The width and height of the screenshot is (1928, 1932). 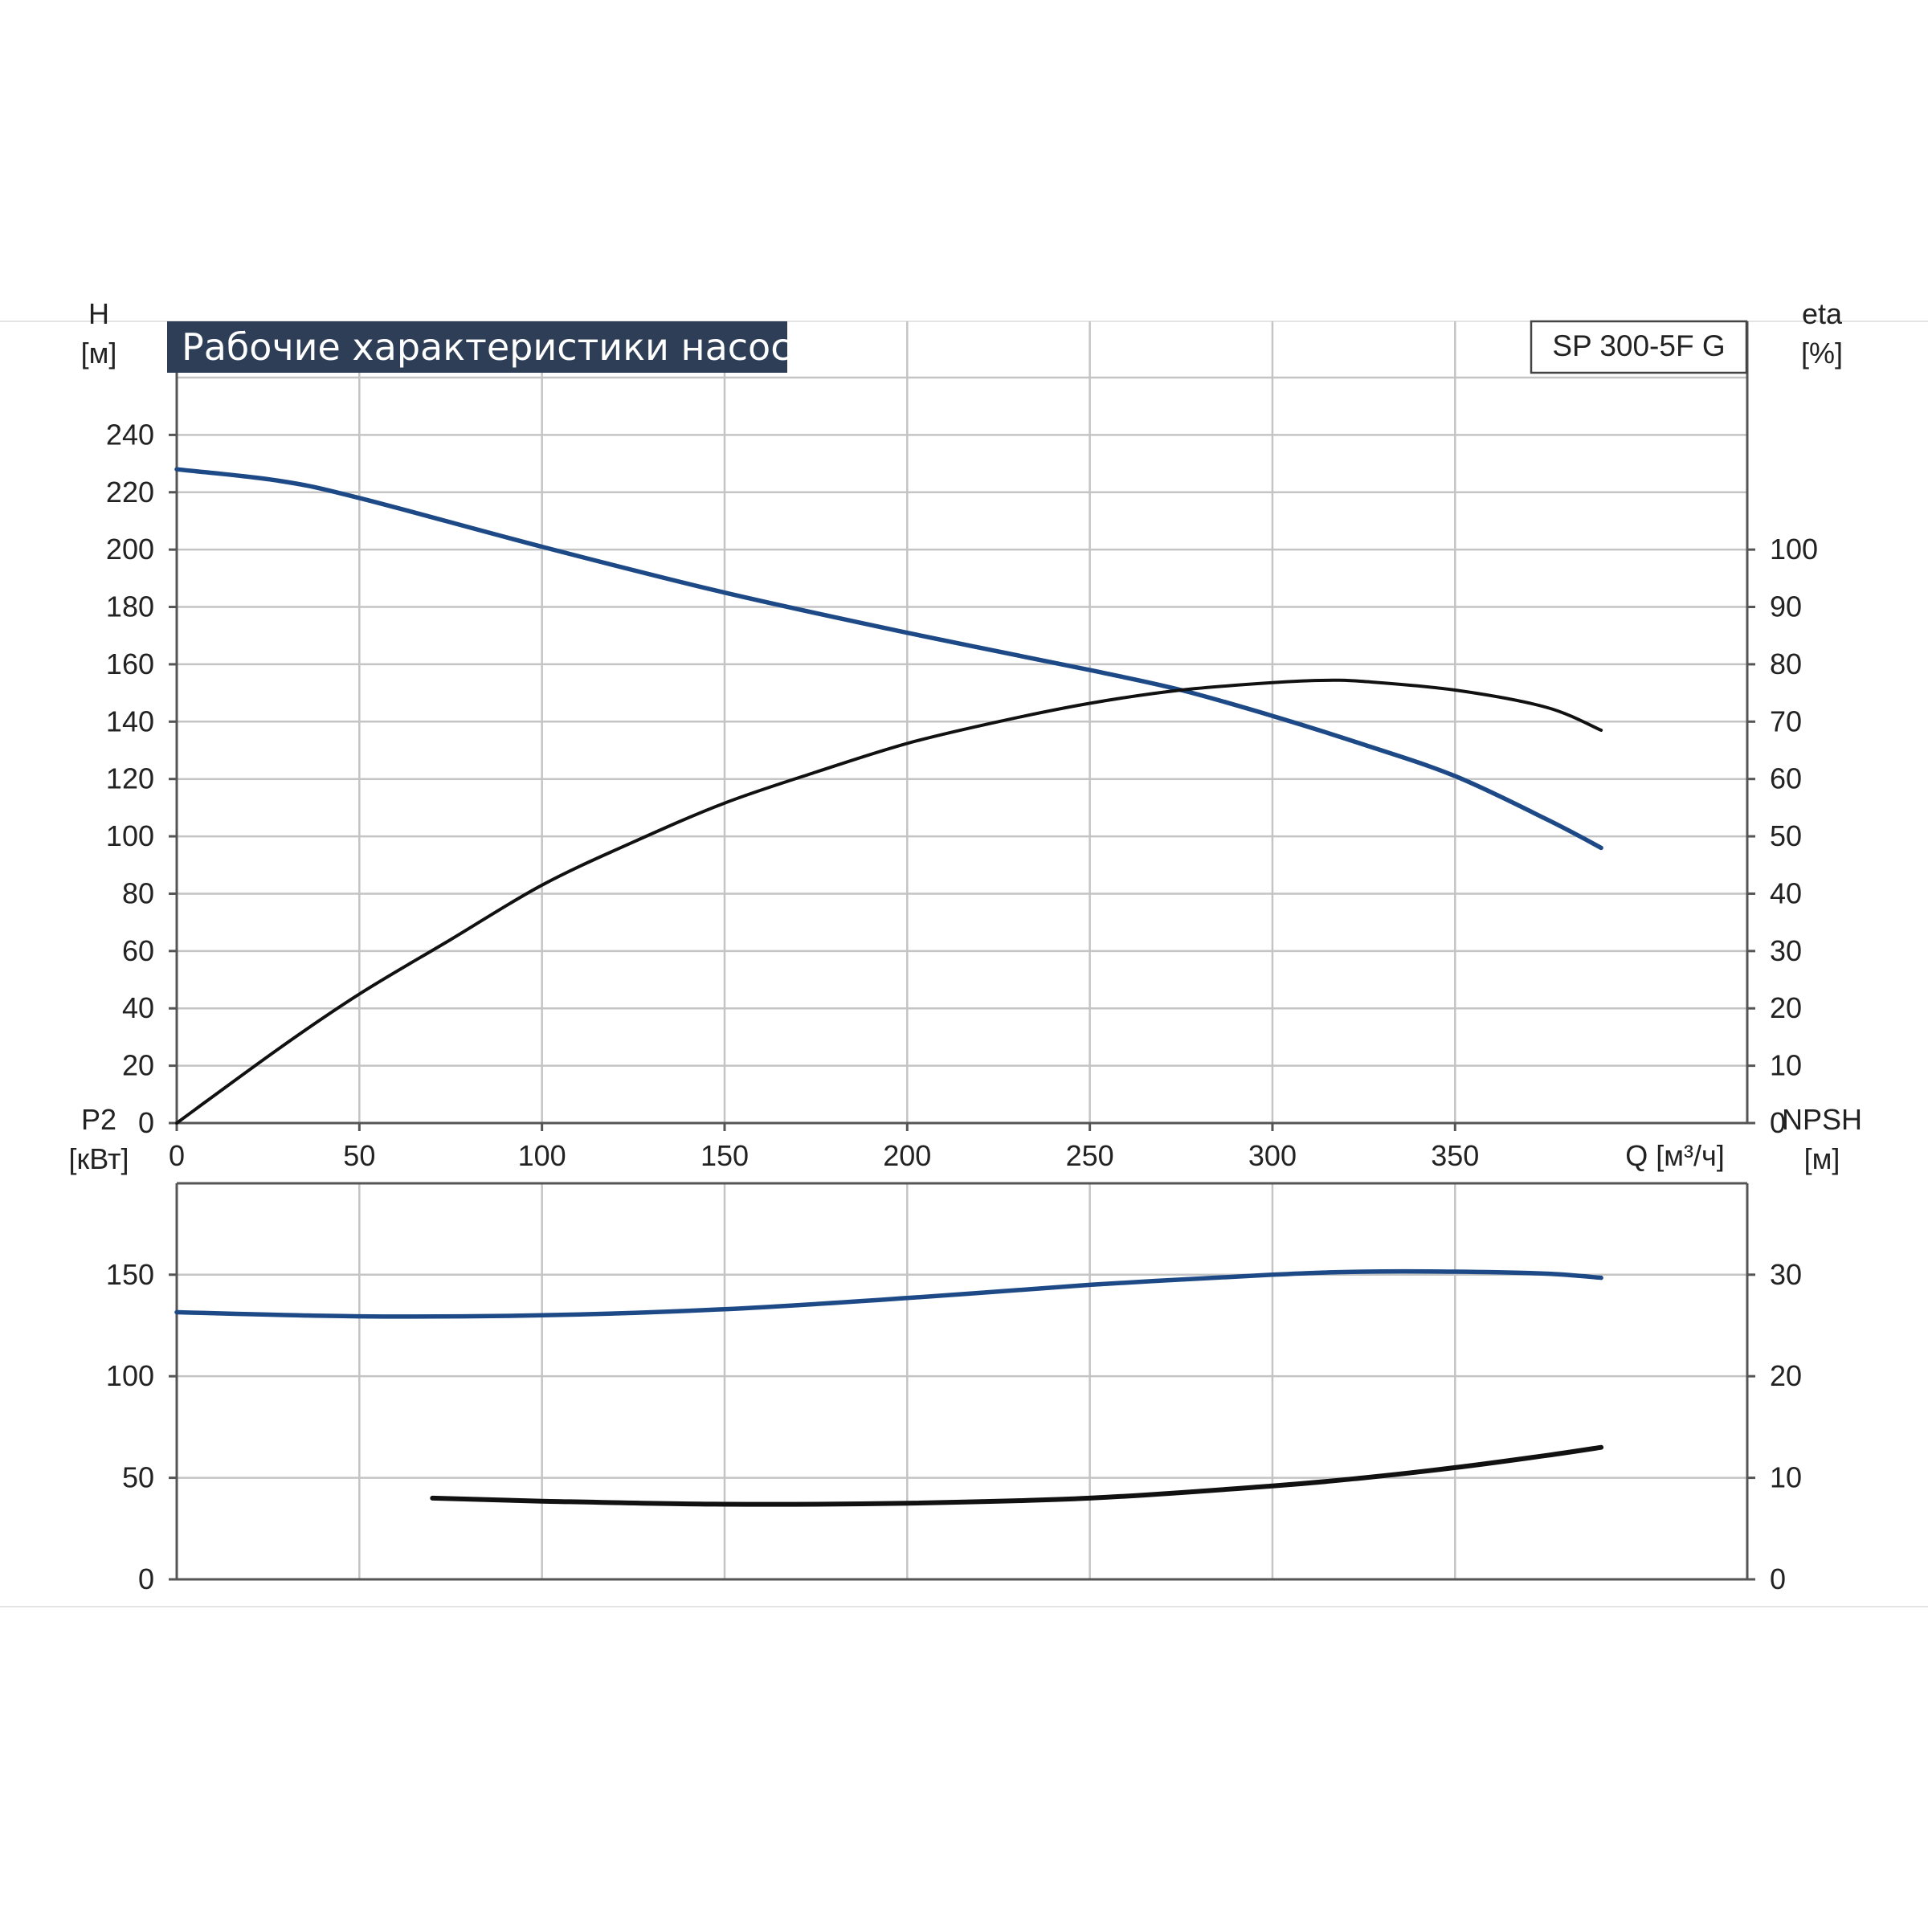 What do you see at coordinates (130, 492) in the screenshot?
I see `y-left-tick-label: 220` at bounding box center [130, 492].